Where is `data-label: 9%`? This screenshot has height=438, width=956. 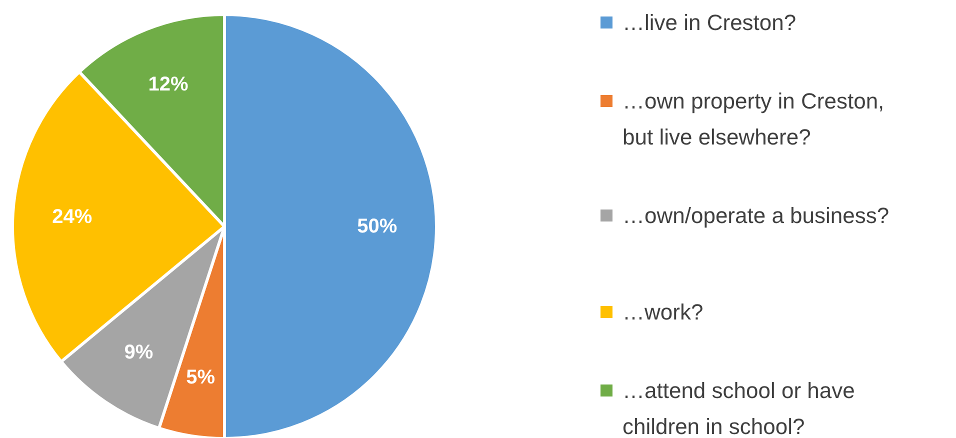
data-label: 9% is located at coordinates (139, 353).